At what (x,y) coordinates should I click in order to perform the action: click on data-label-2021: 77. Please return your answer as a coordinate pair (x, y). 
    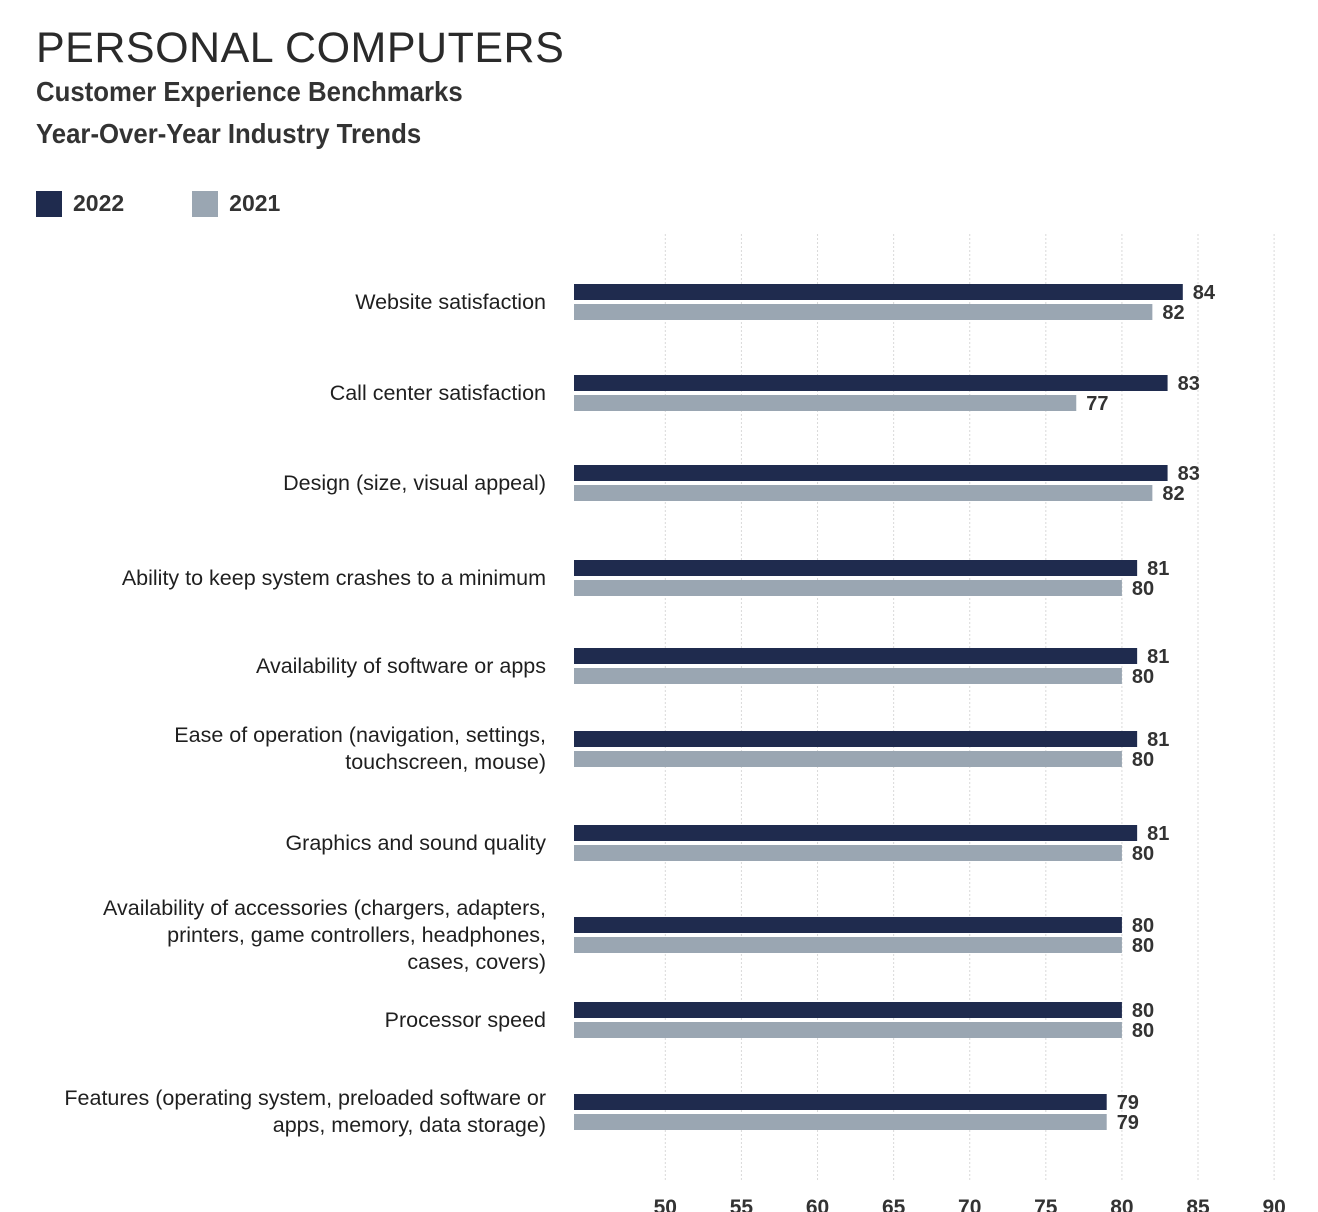
    Looking at the image, I should click on (1097, 404).